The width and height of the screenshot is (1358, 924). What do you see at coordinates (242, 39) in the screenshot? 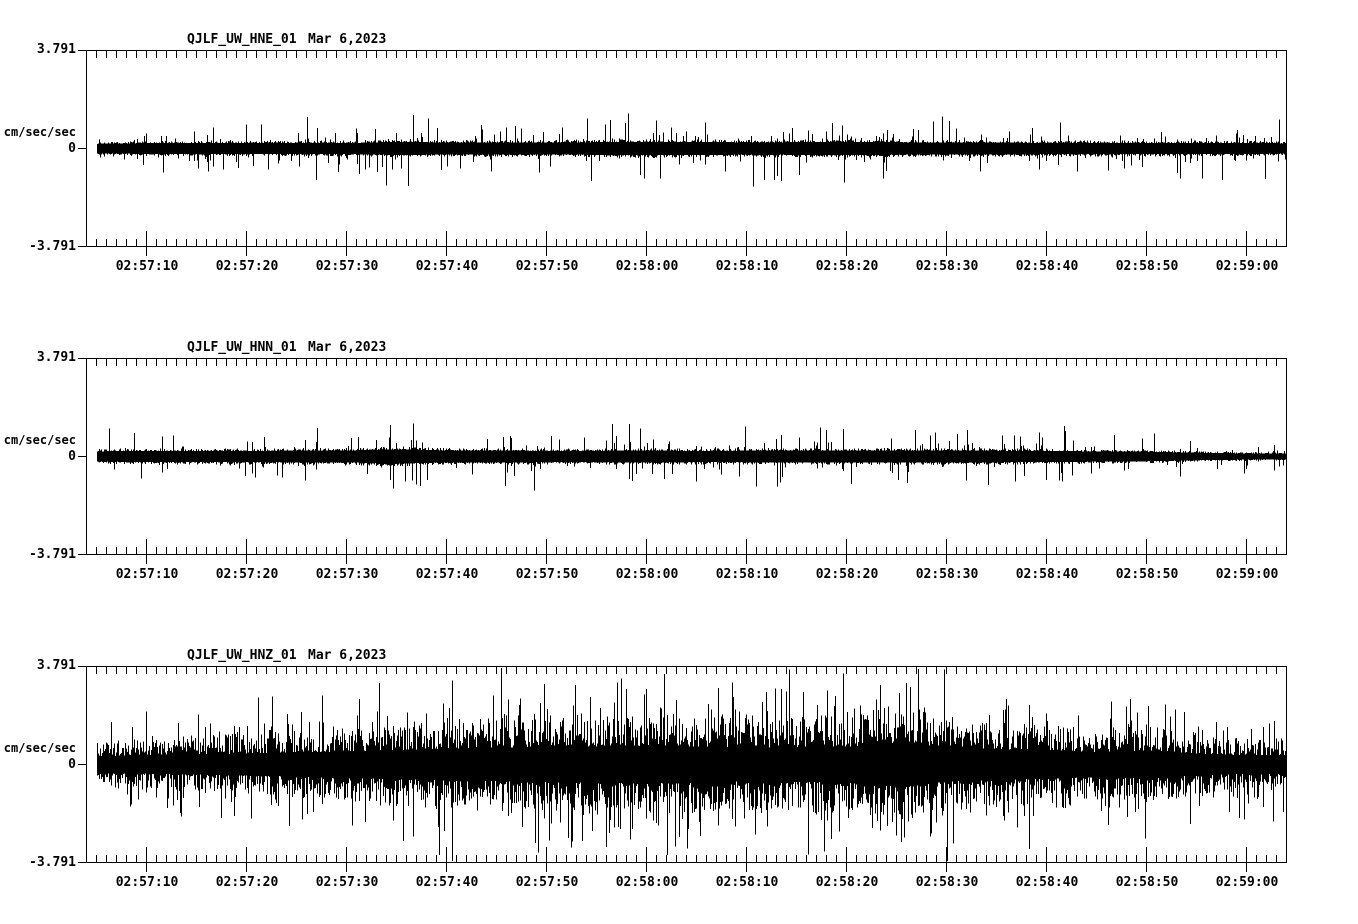
I see `panel-title-station: QJLF_UW_HNE_01` at bounding box center [242, 39].